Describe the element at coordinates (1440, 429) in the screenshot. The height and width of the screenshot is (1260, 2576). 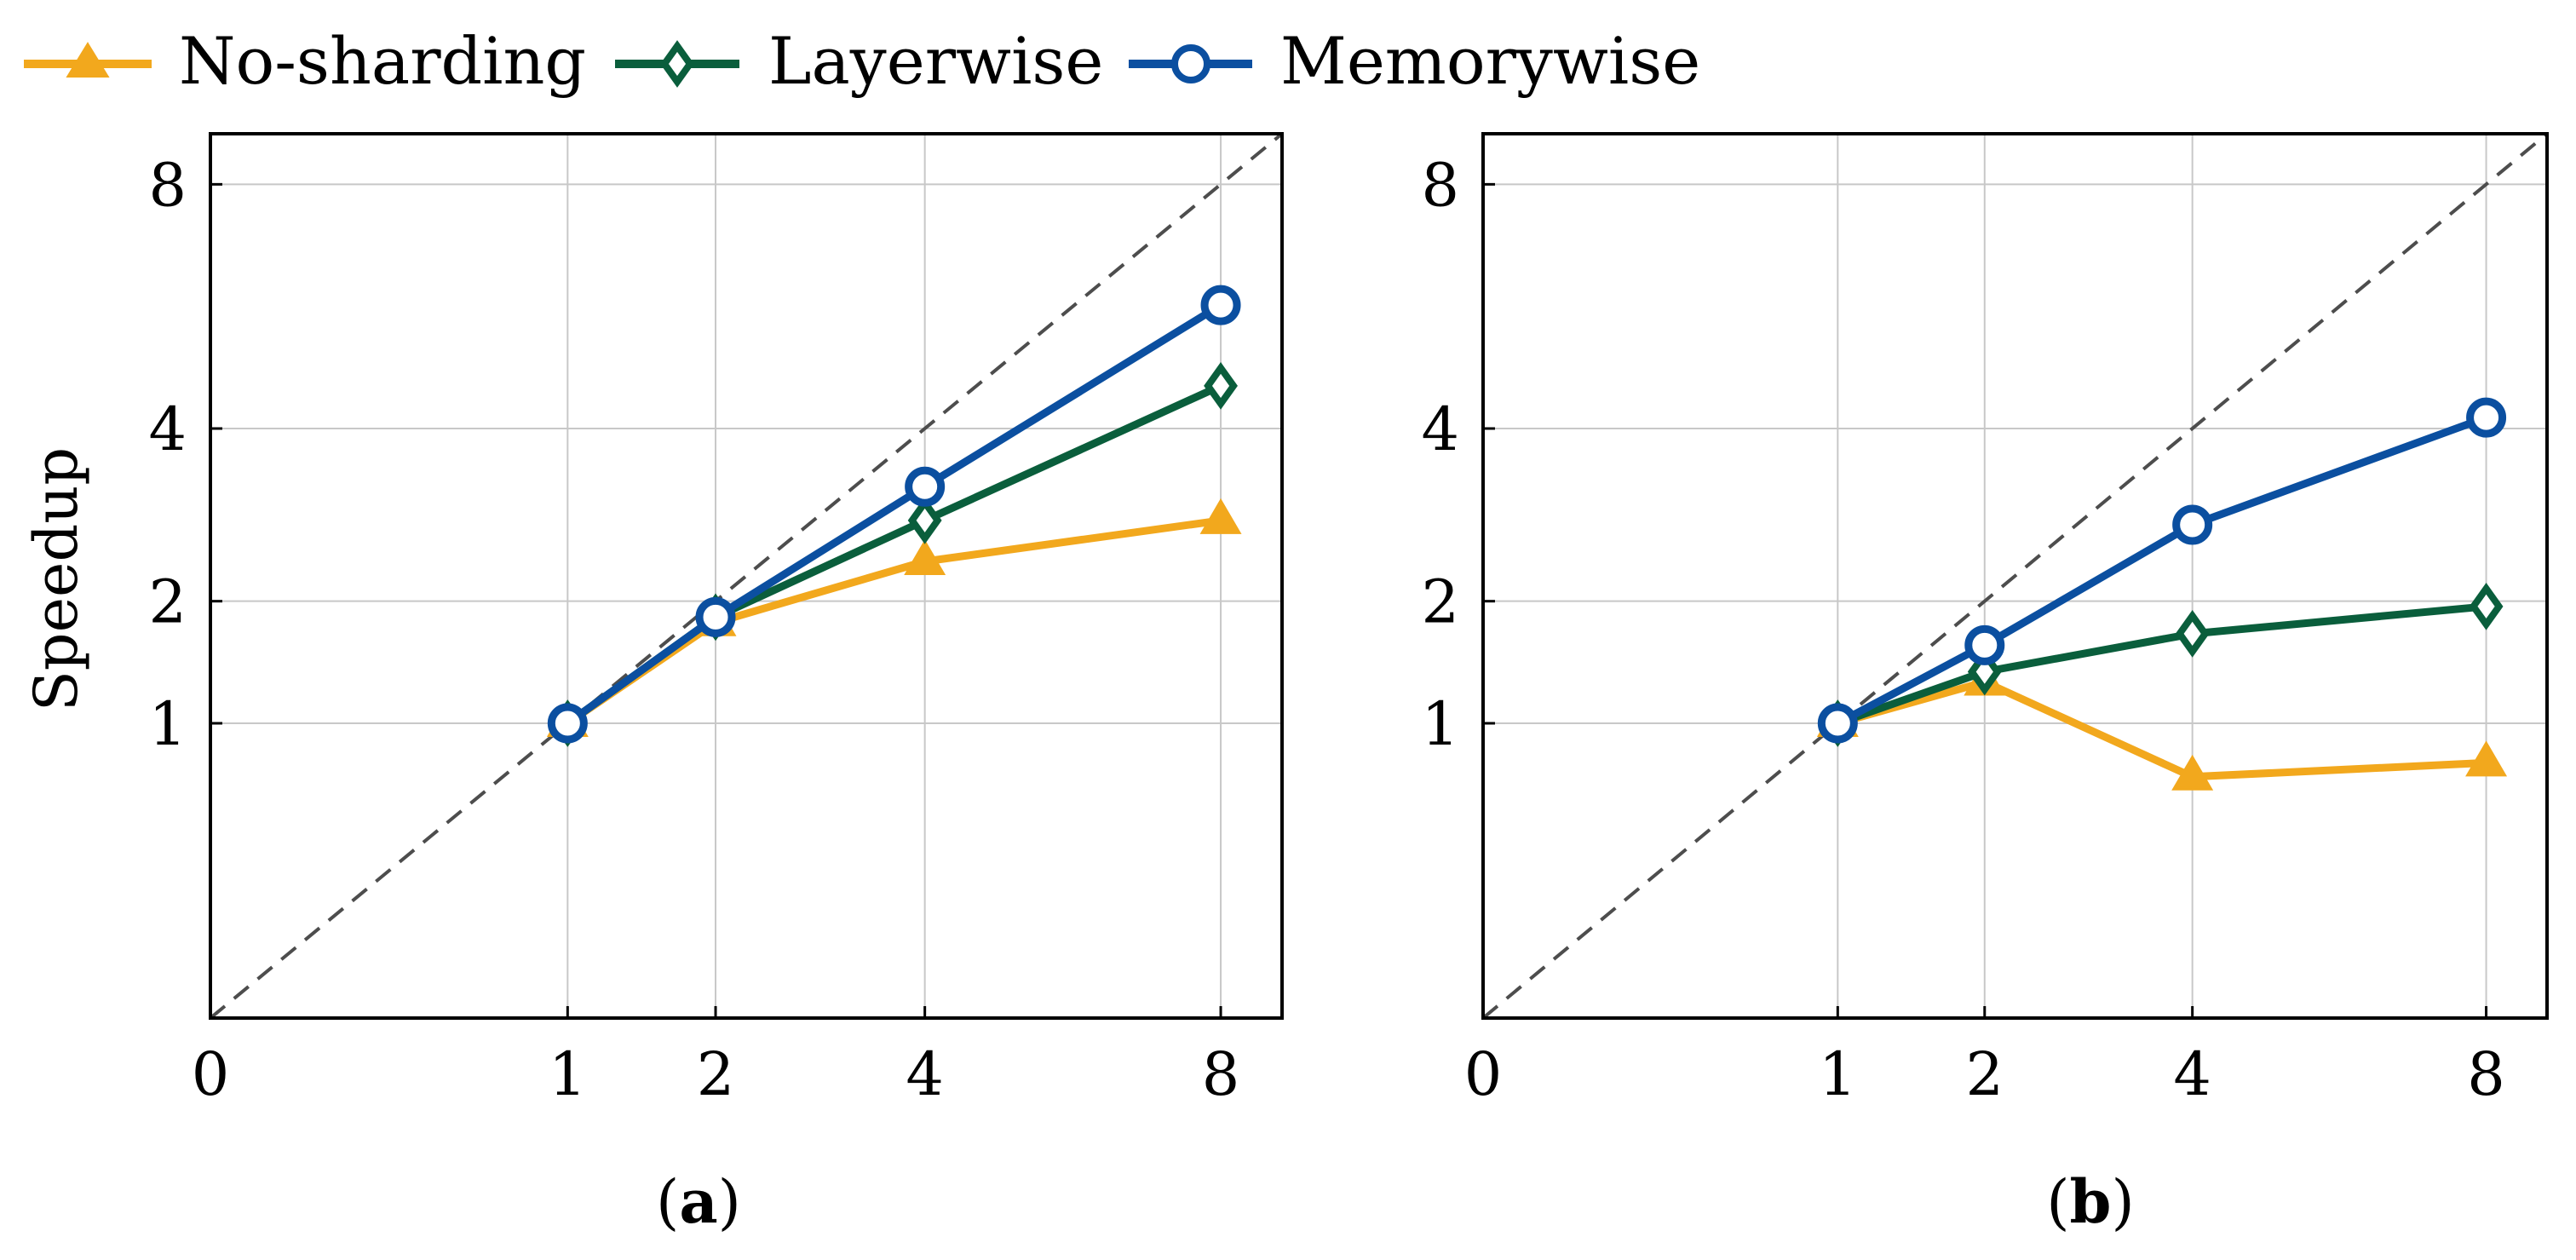
I see `y-tick-label-b-4: 4` at that location.